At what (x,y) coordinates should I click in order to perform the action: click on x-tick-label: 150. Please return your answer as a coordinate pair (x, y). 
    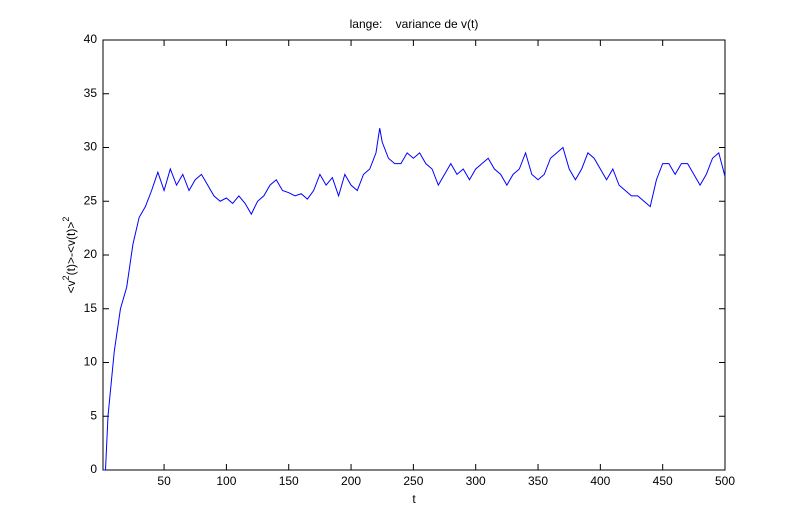
    Looking at the image, I should click on (289, 481).